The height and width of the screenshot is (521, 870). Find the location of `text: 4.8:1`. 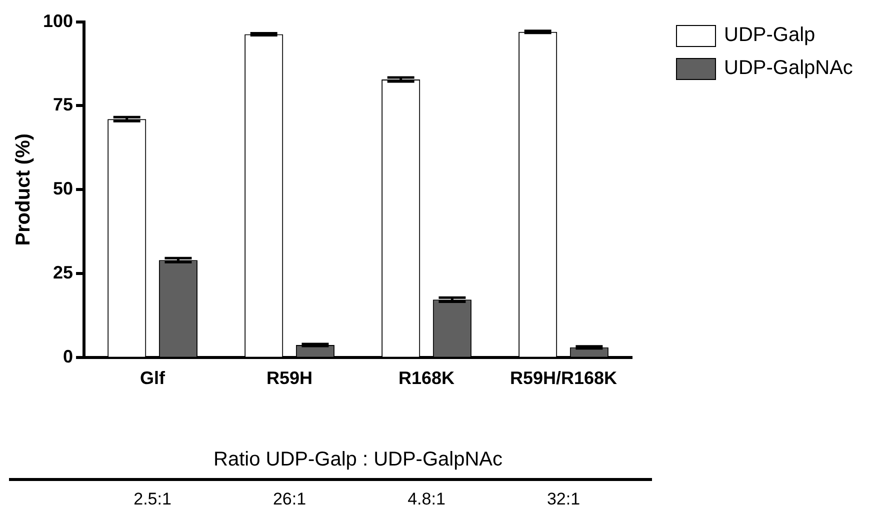

text: 4.8:1 is located at coordinates (427, 499).